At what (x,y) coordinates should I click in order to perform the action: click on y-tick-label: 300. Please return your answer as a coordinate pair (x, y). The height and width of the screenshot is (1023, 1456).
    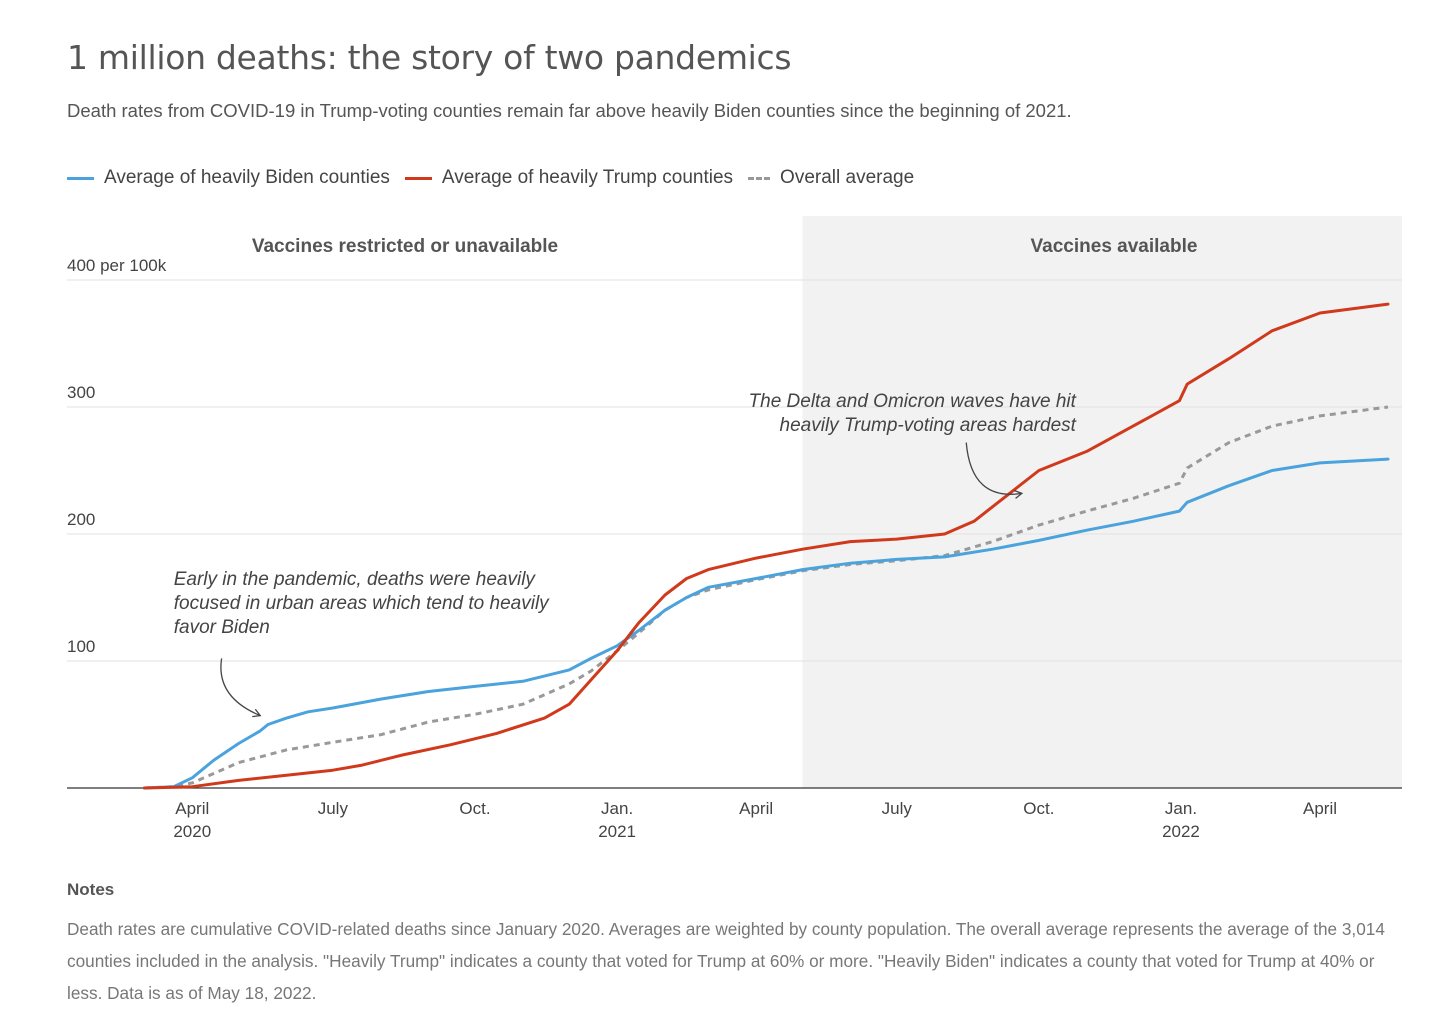
    Looking at the image, I should click on (81, 392).